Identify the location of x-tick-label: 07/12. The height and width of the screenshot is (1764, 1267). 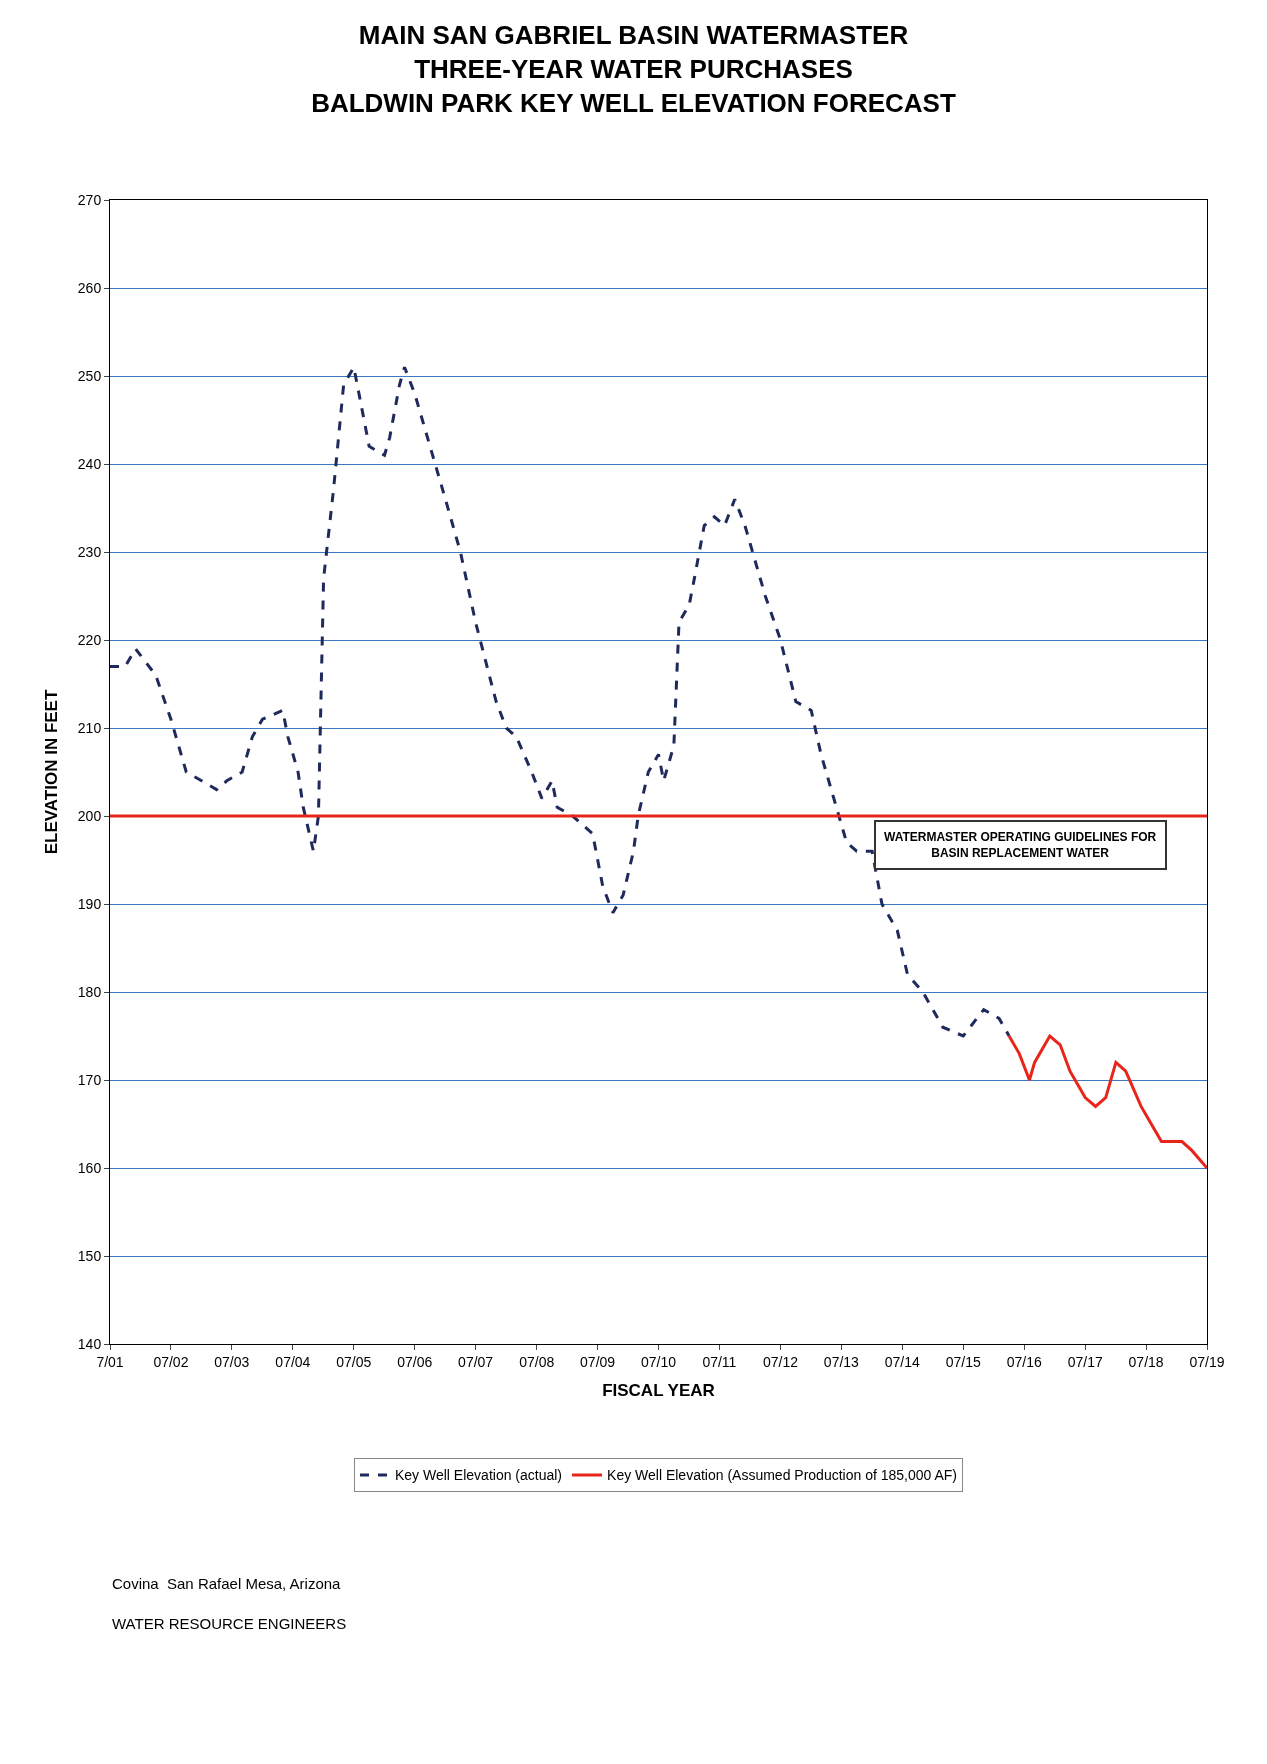
(780, 1361).